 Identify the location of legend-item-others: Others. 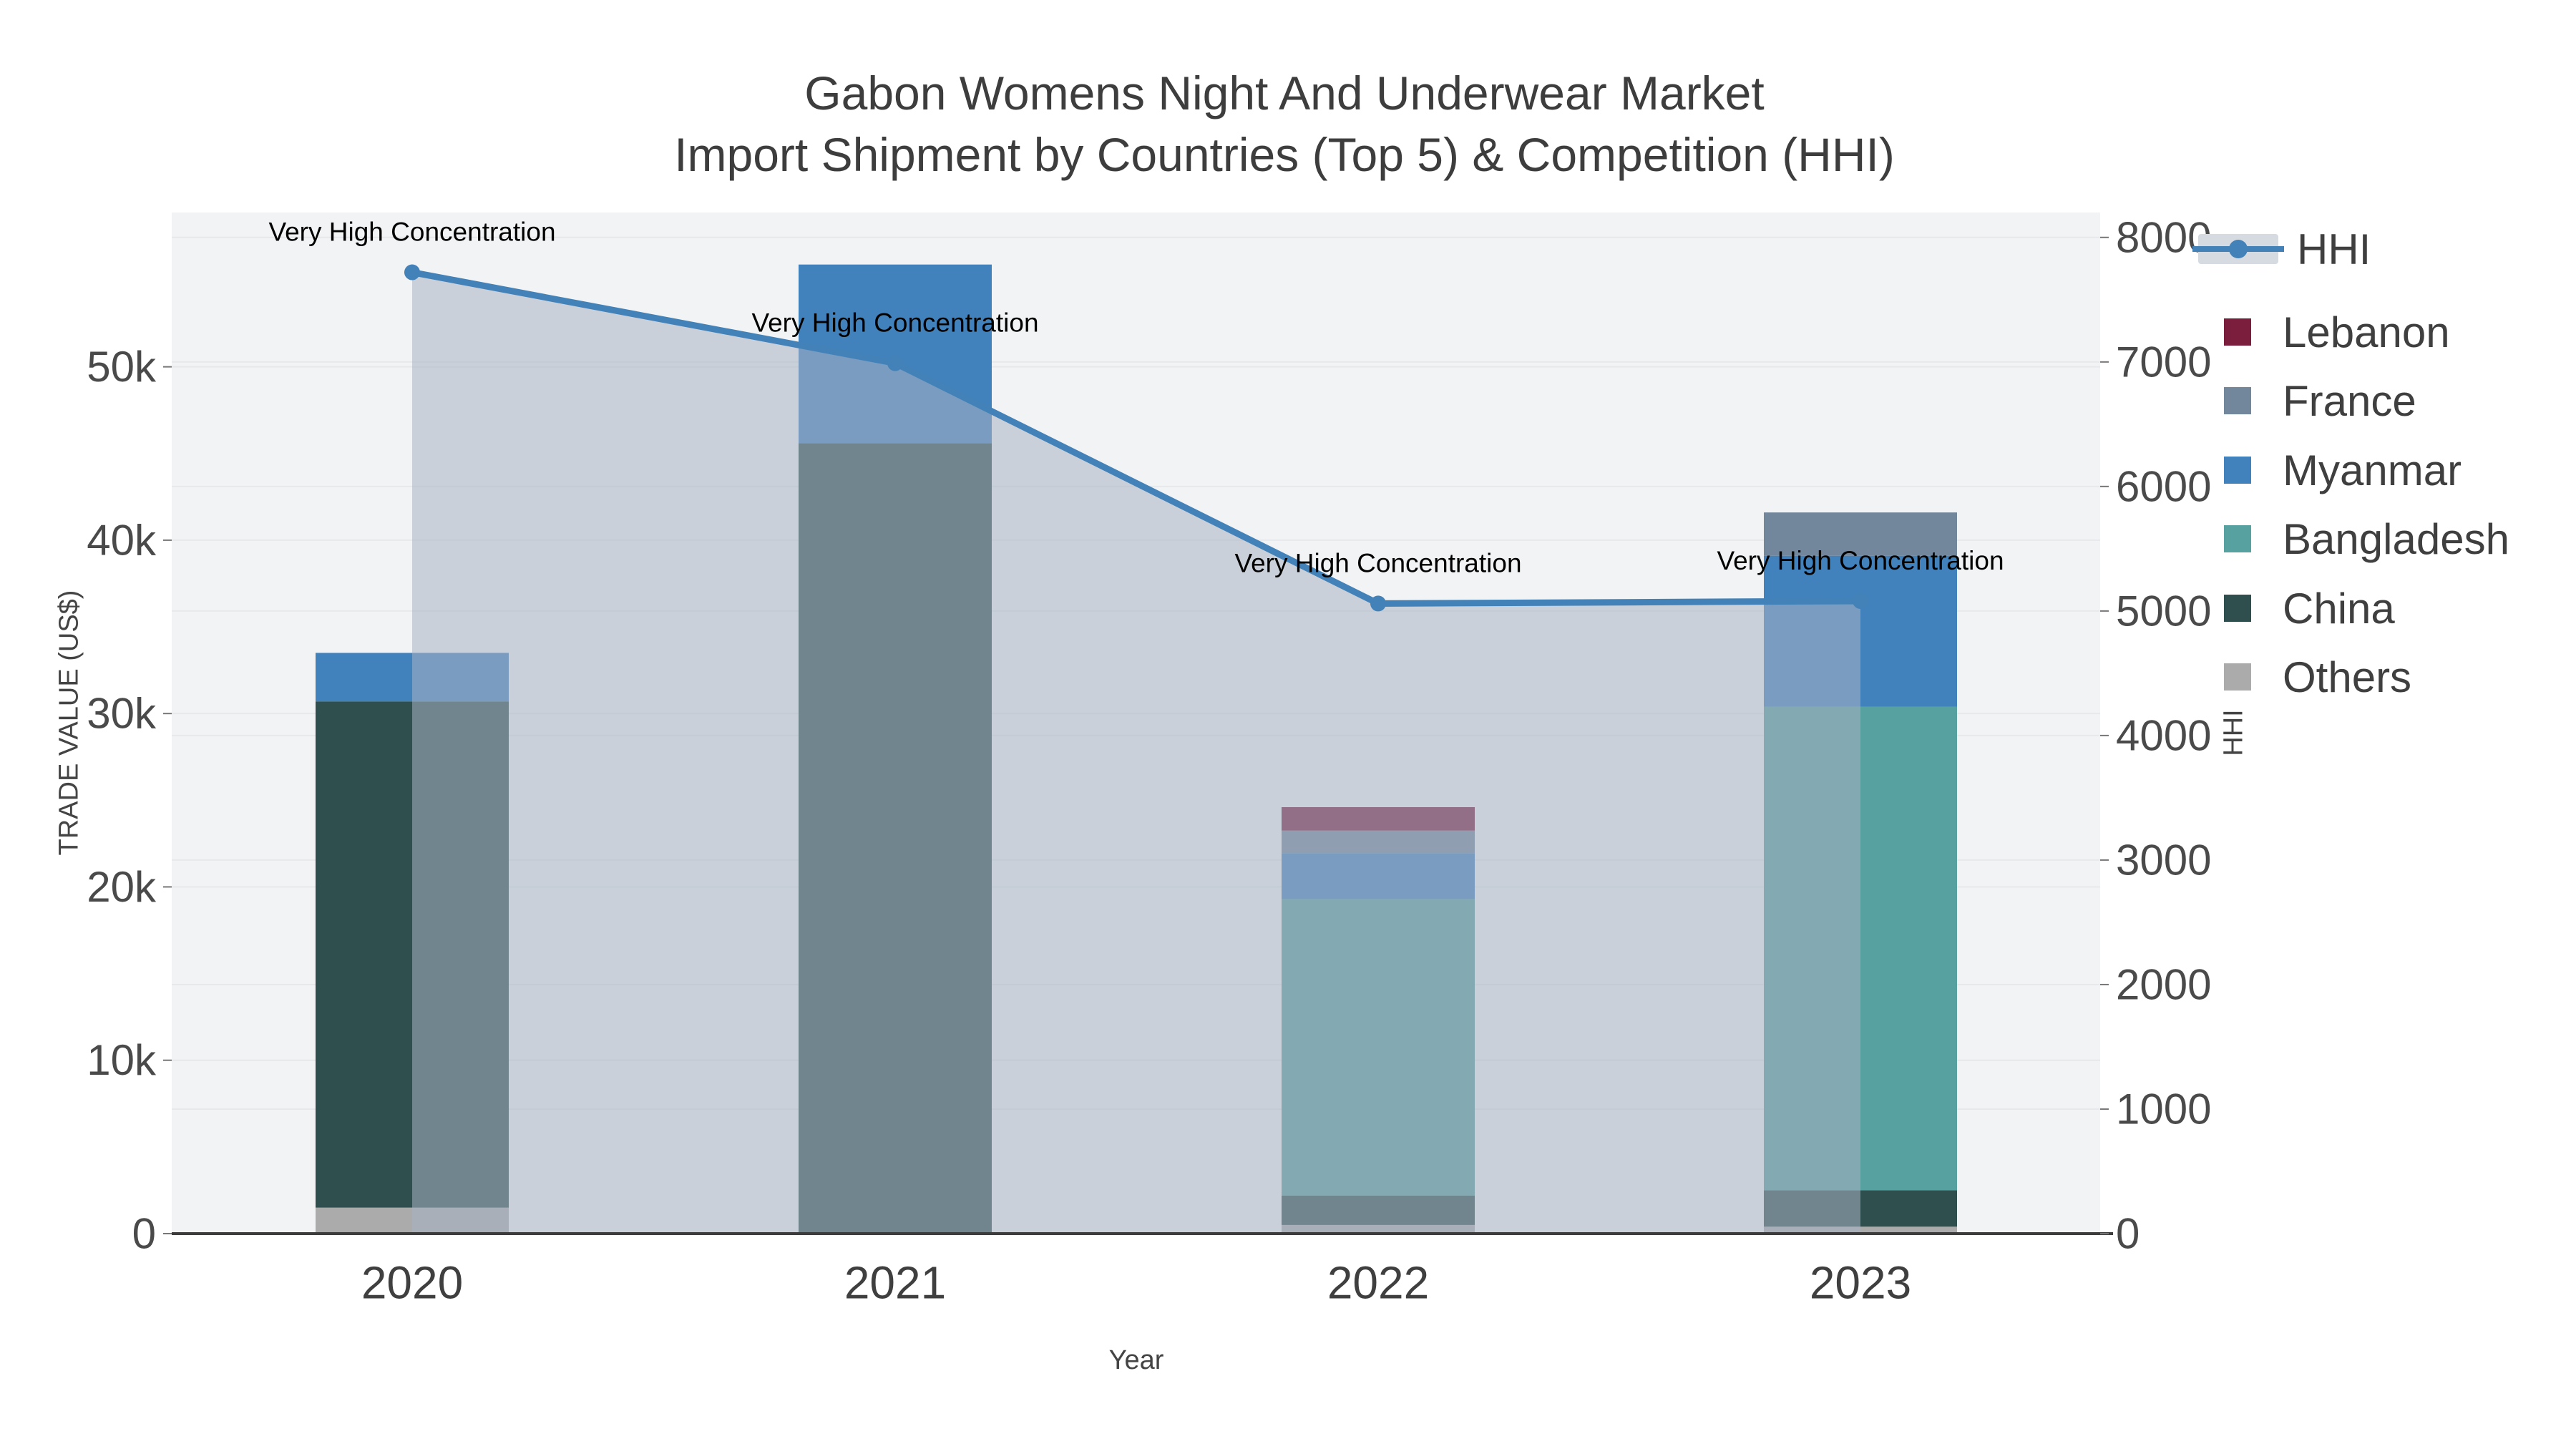
(2297, 677).